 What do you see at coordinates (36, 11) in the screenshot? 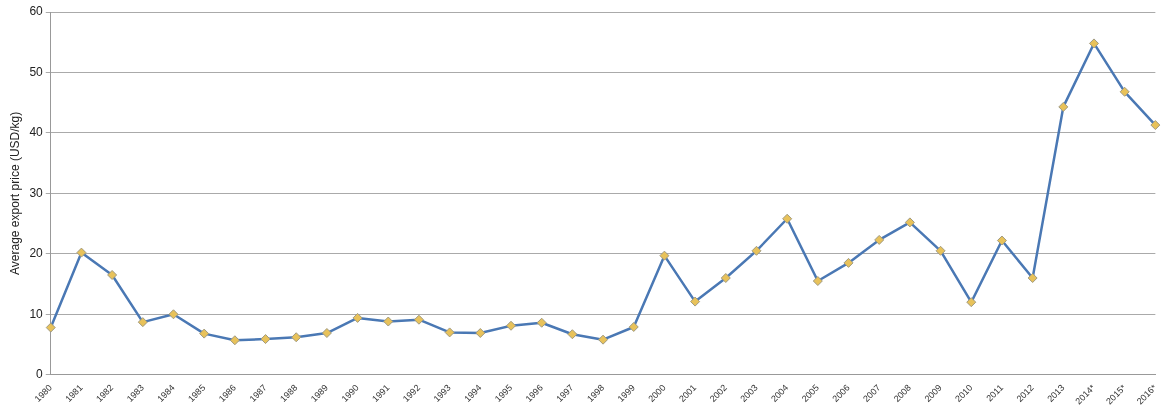
I see `y-tick-label: 60` at bounding box center [36, 11].